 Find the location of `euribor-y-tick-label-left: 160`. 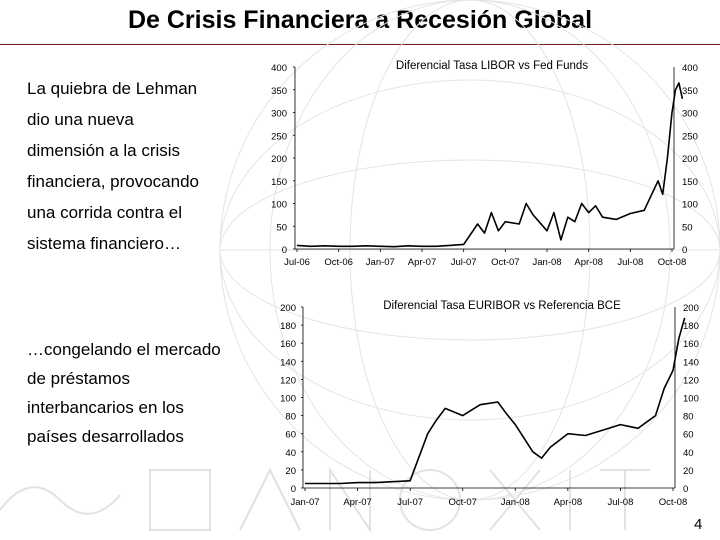

euribor-y-tick-label-left: 160 is located at coordinates (288, 344).